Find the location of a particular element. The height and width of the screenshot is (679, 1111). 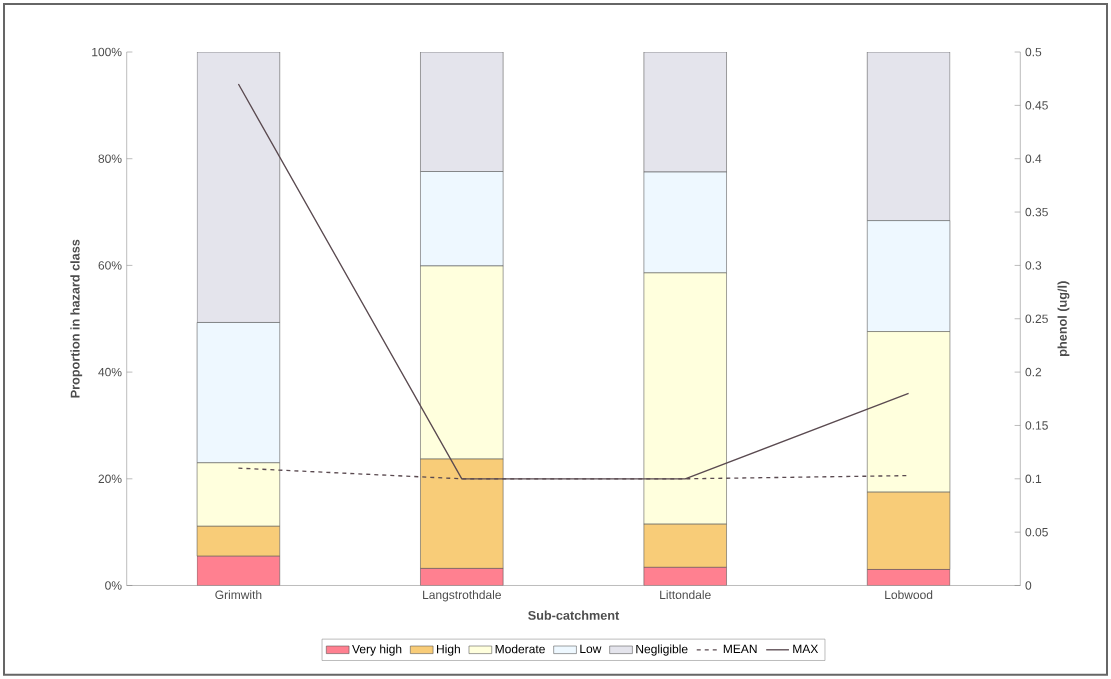

y-tick-label: 80% is located at coordinates (110, 159).